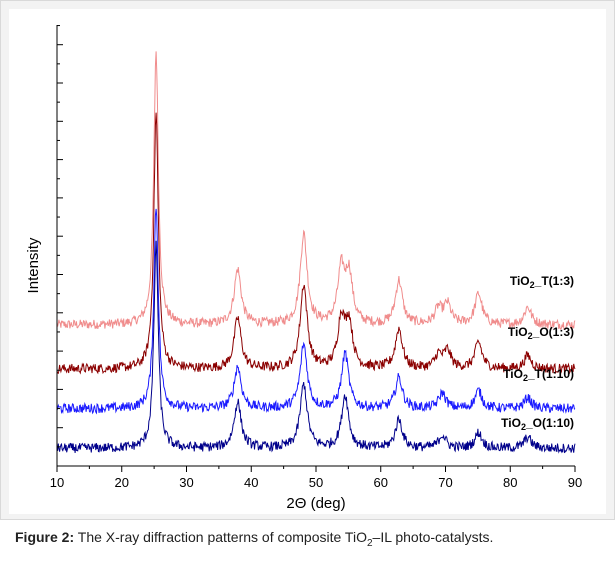 This screenshot has width=615, height=579. I want to click on series-label-2: TiO2_T(1:10), so click(538, 375).